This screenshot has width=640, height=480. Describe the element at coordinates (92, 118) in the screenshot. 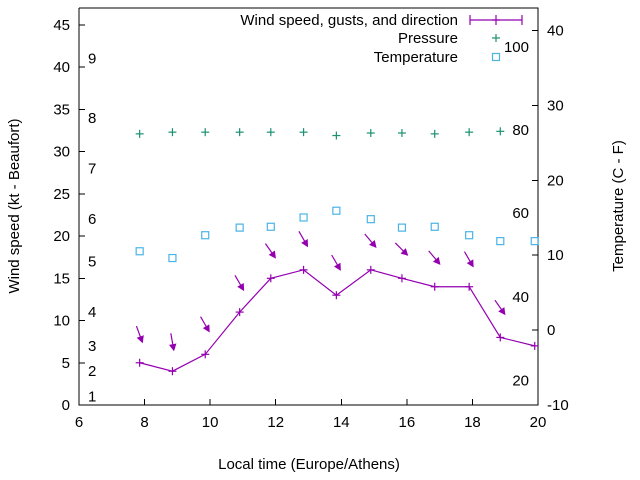

I see `beaufort-label: 8` at that location.